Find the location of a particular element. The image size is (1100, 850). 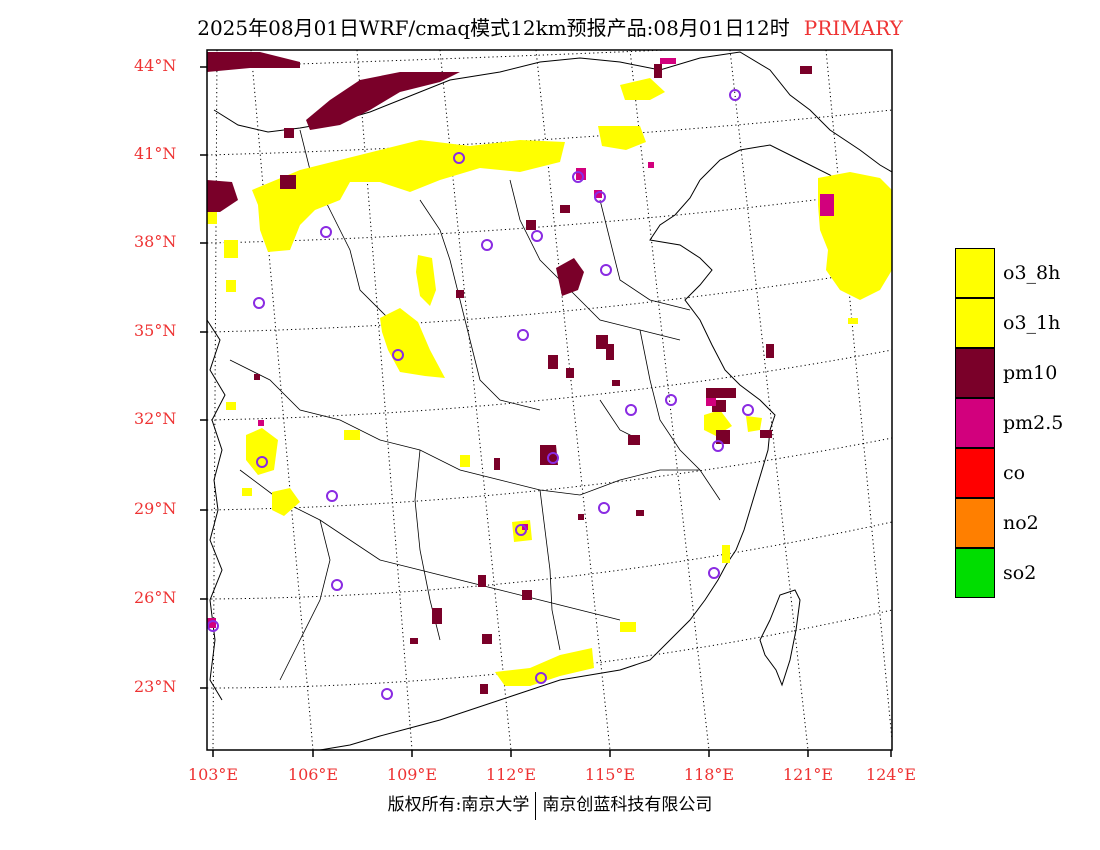

lat-label-35: 35°N is located at coordinates (155, 330).